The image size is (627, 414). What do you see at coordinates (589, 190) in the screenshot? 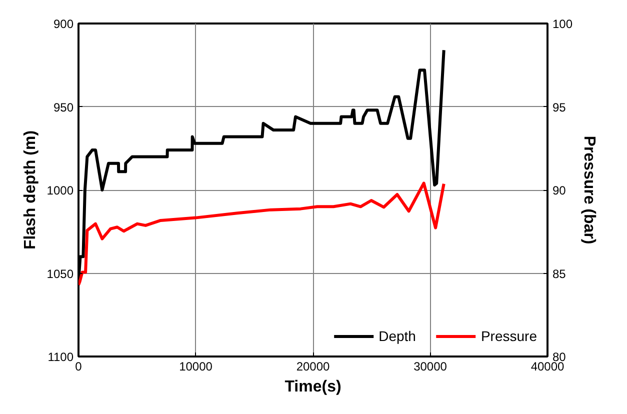
I see `y2-axis-title: Pressure (bar)` at bounding box center [589, 190].